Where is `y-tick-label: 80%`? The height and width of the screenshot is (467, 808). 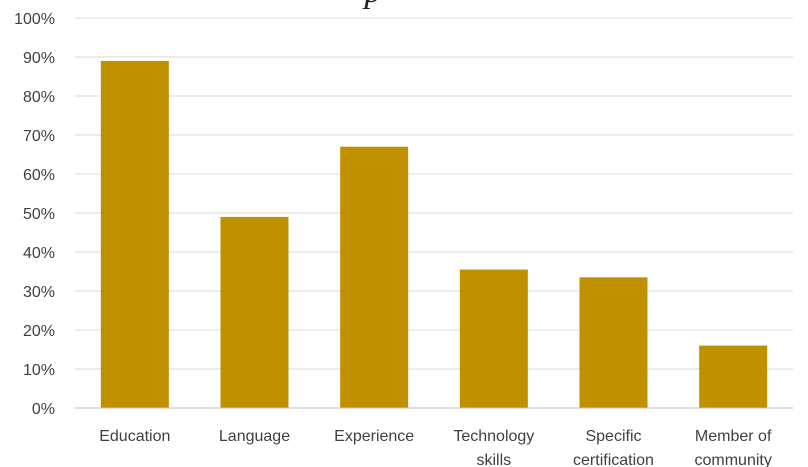 y-tick-label: 80% is located at coordinates (39, 97).